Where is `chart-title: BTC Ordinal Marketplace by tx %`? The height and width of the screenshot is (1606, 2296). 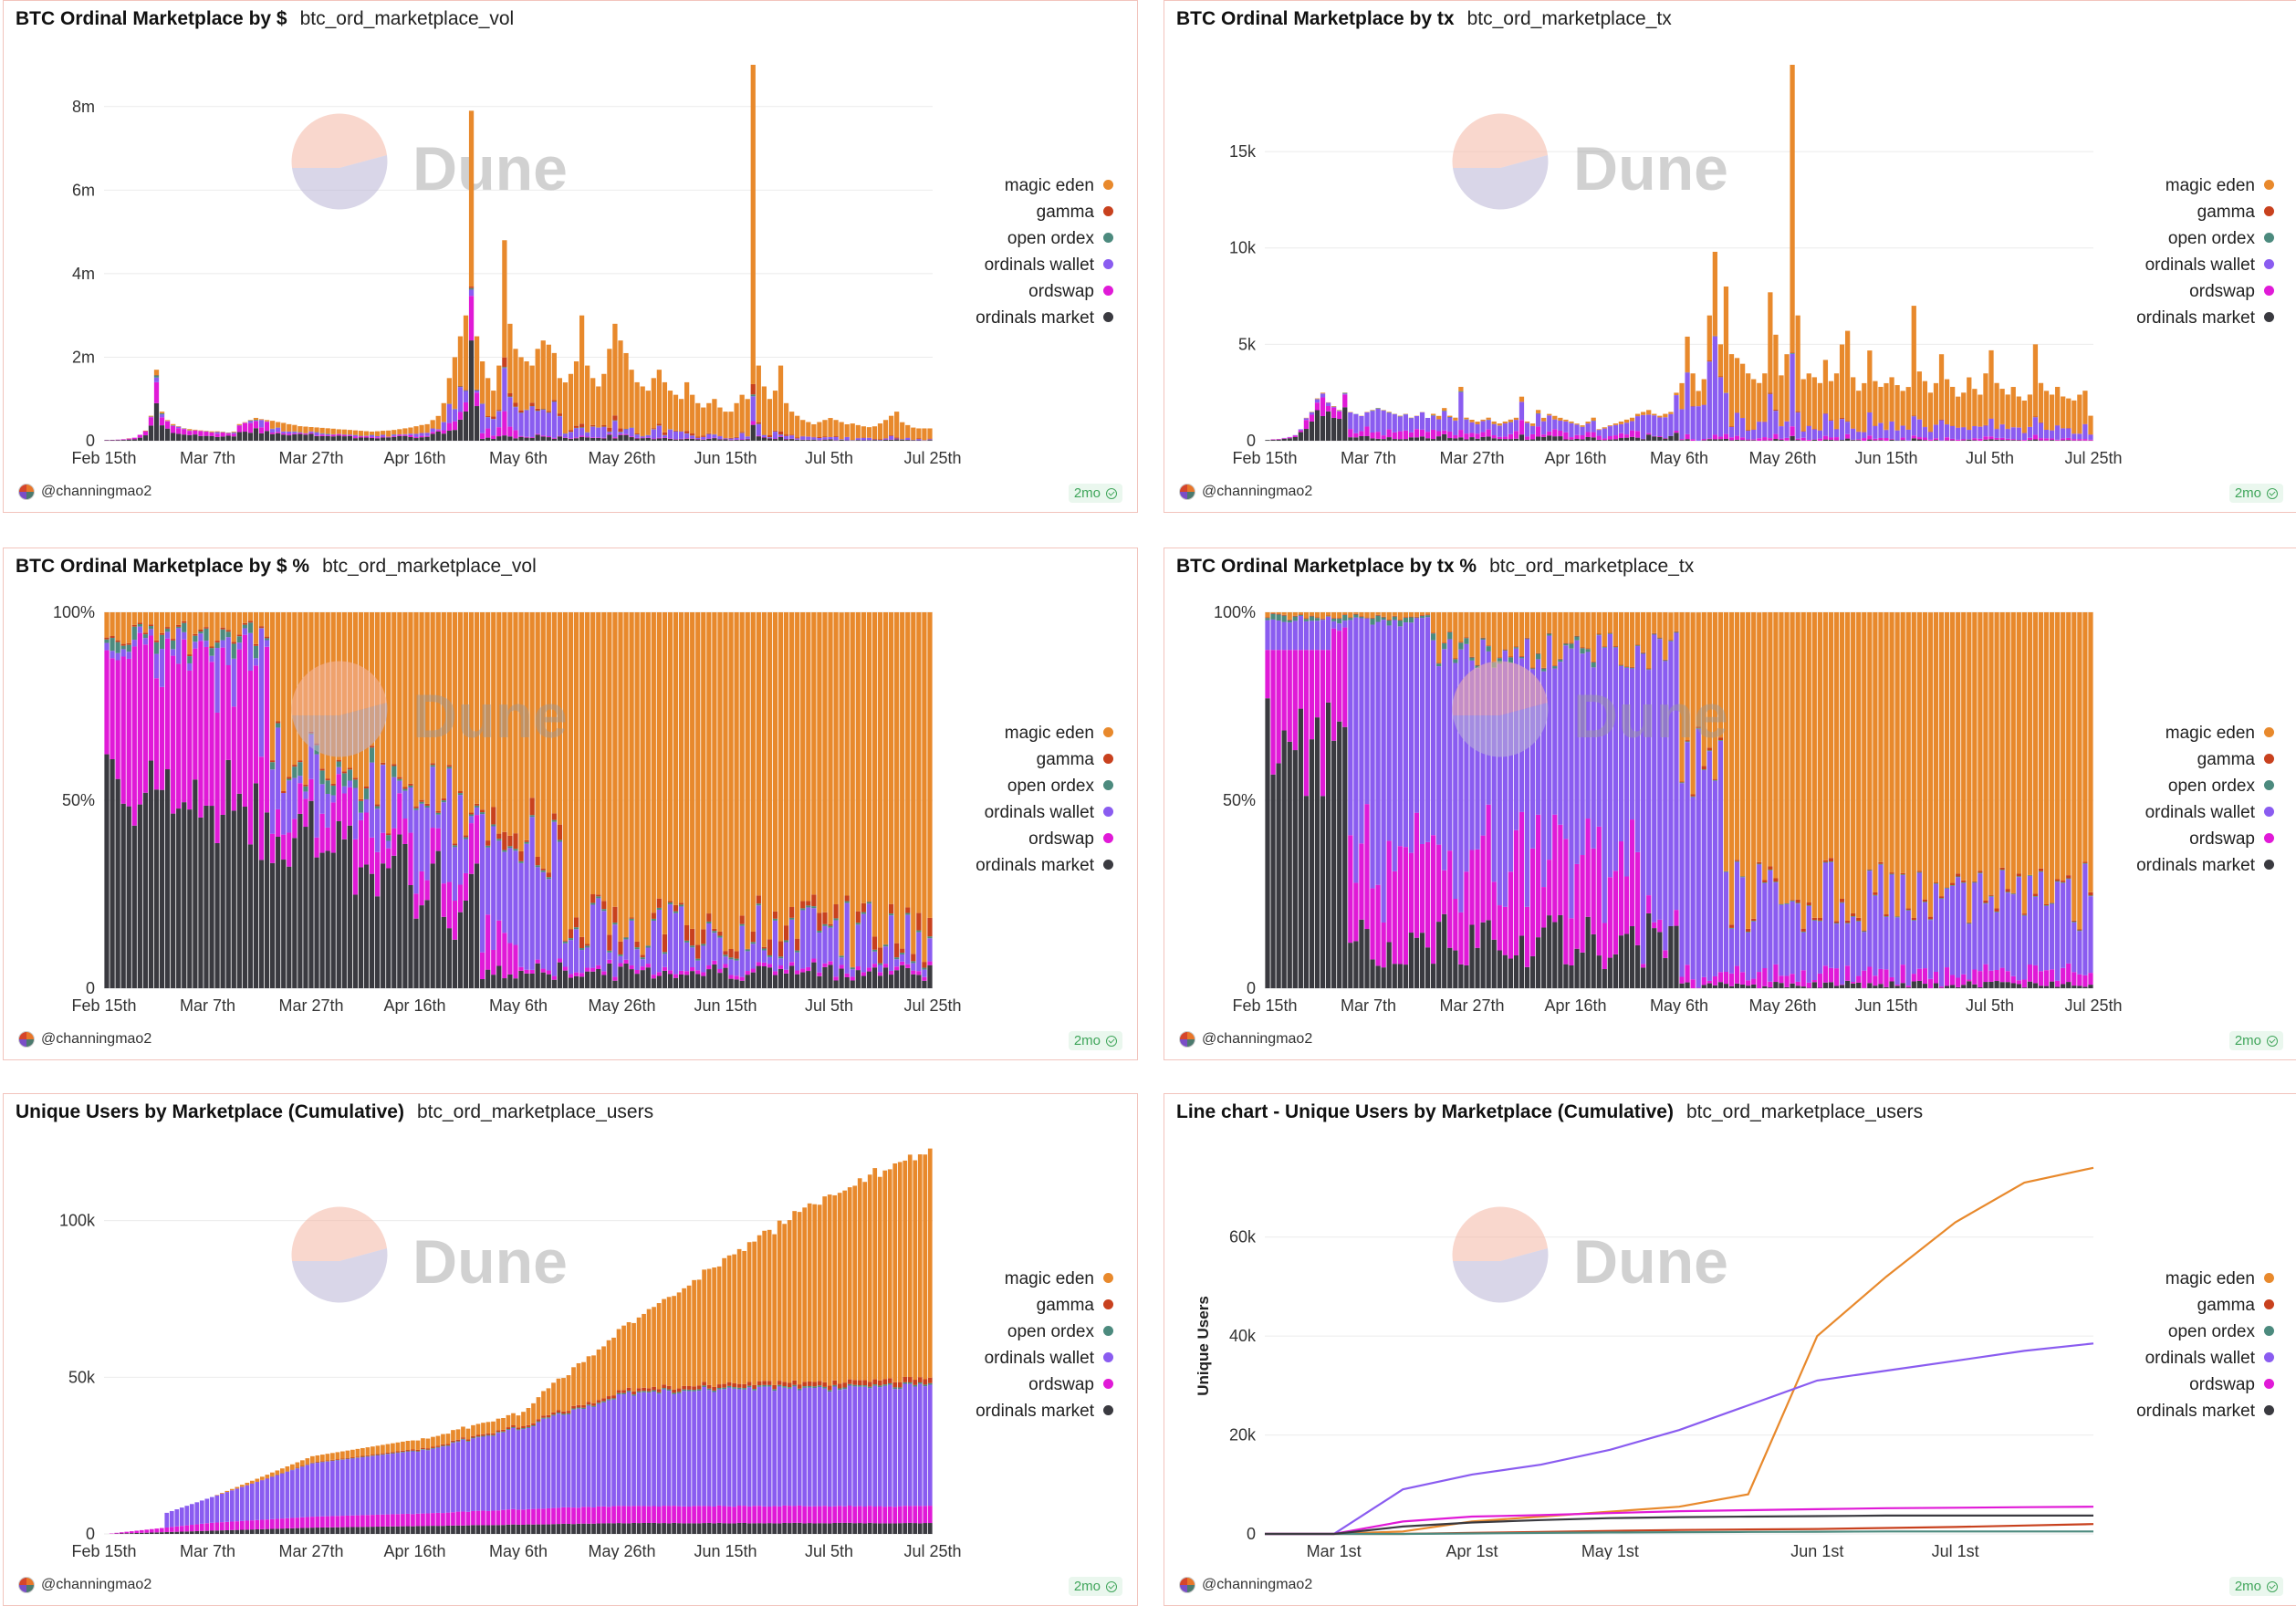 chart-title: BTC Ordinal Marketplace by tx % is located at coordinates (1326, 566).